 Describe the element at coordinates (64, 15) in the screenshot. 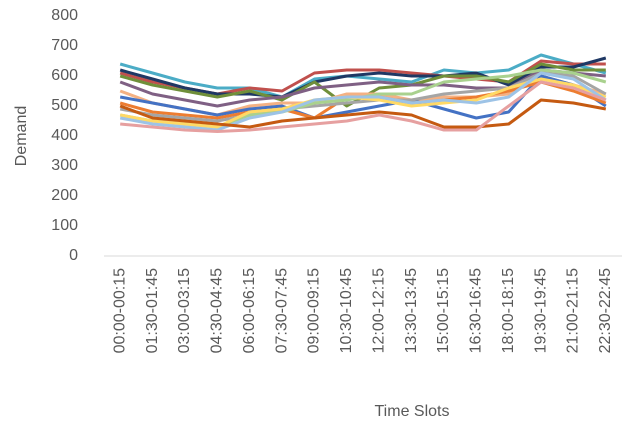

I see `y-tick-label: 800` at that location.